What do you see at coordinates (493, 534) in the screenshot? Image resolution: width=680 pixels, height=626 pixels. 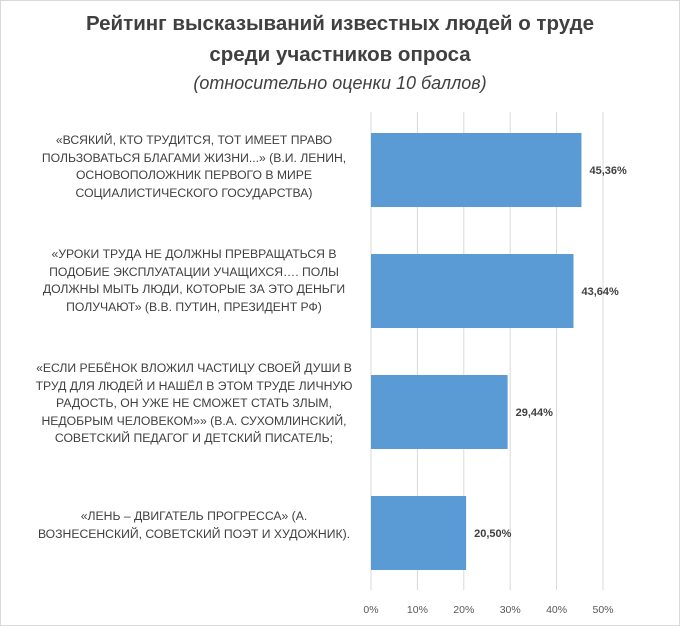 I see `data-label: 20,50%` at bounding box center [493, 534].